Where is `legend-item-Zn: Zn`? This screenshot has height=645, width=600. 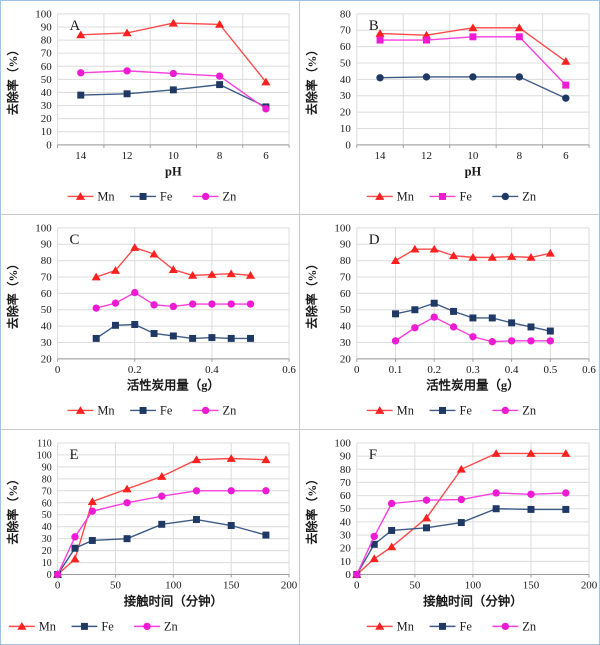 legend-item-Zn: Zn is located at coordinates (156, 626).